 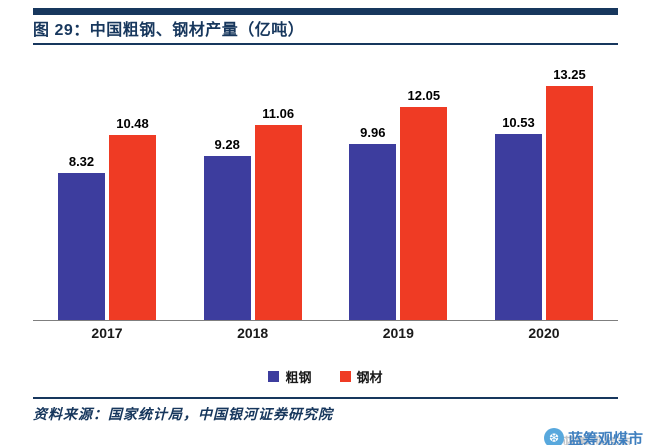 What do you see at coordinates (518, 123) in the screenshot?
I see `data-label: 10.53` at bounding box center [518, 123].